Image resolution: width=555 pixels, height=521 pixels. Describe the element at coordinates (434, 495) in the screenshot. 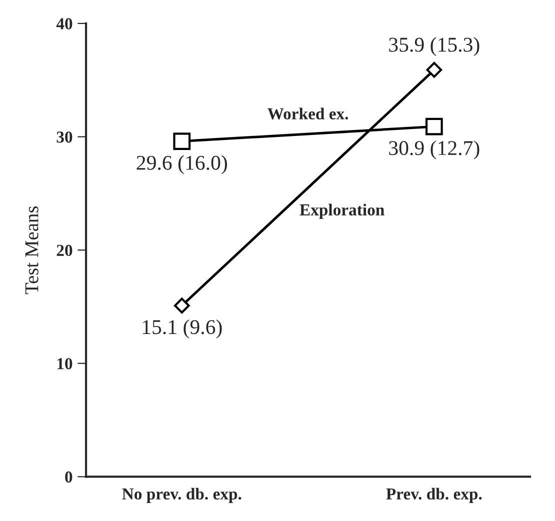

I see `x-tick-label: Prev. db. exp.` at that location.